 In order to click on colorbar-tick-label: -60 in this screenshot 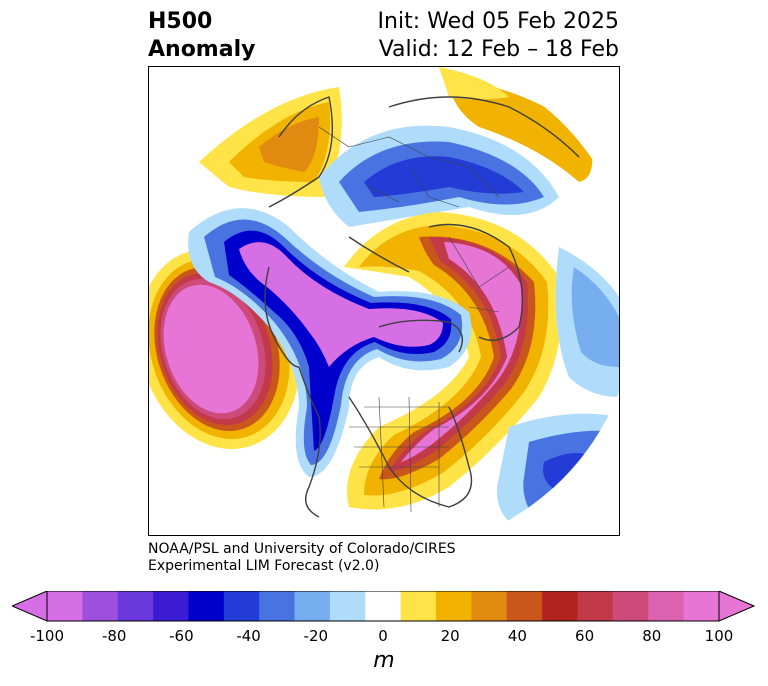, I will do `click(181, 636)`.